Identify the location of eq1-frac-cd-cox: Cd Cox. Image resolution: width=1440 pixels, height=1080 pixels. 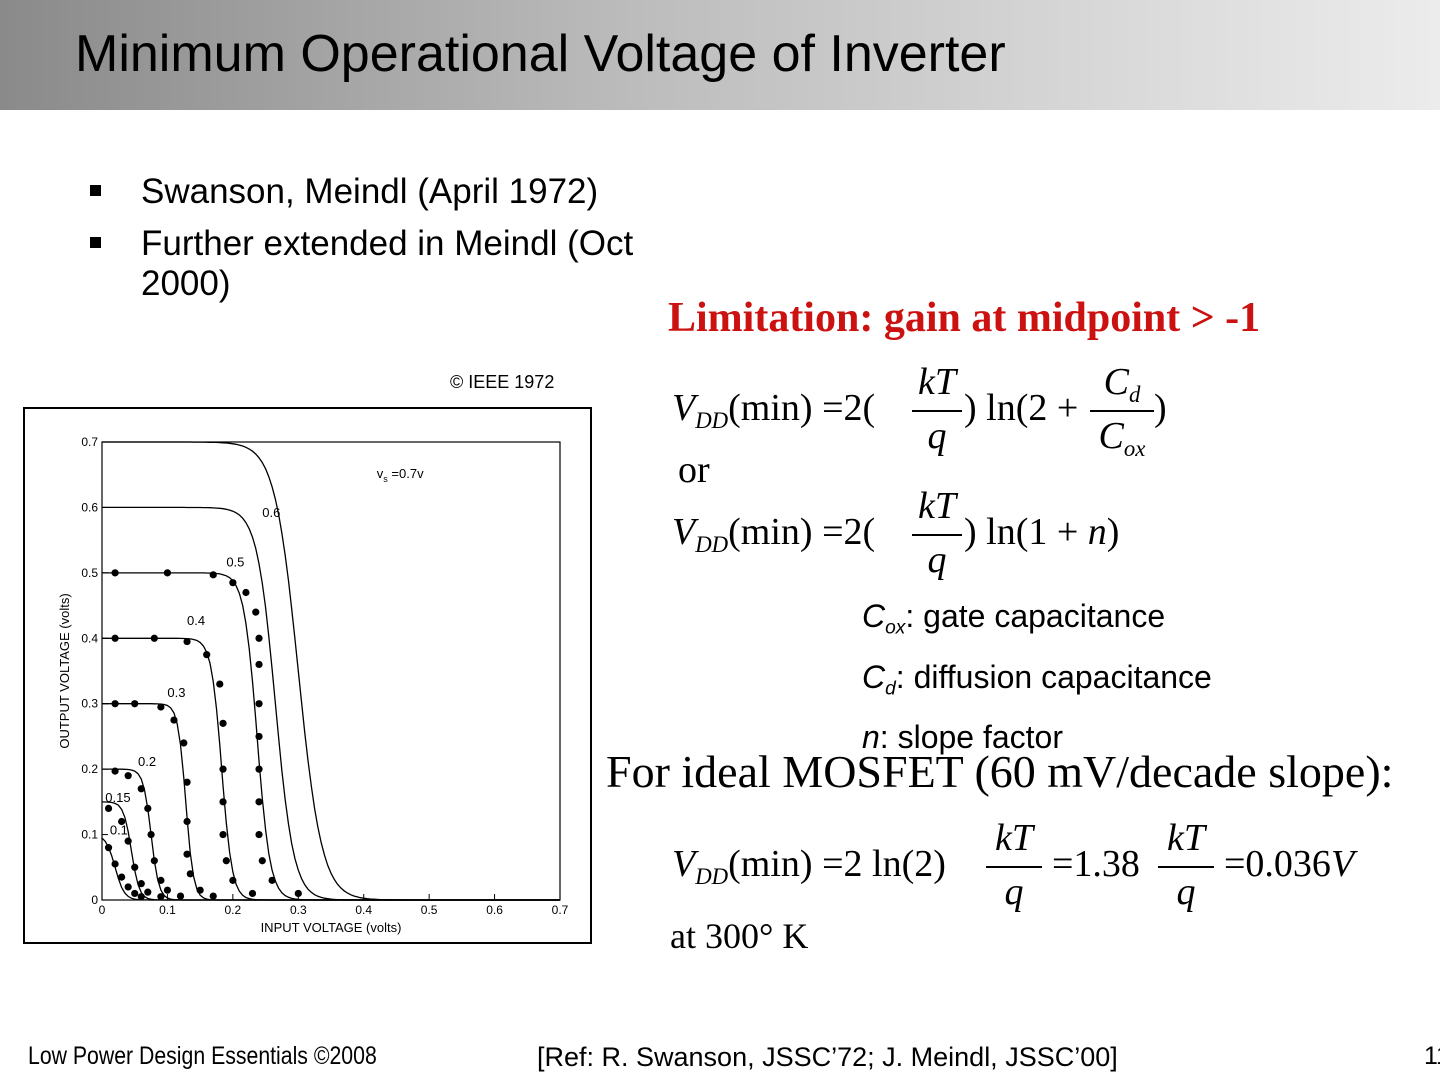
(1122, 415).